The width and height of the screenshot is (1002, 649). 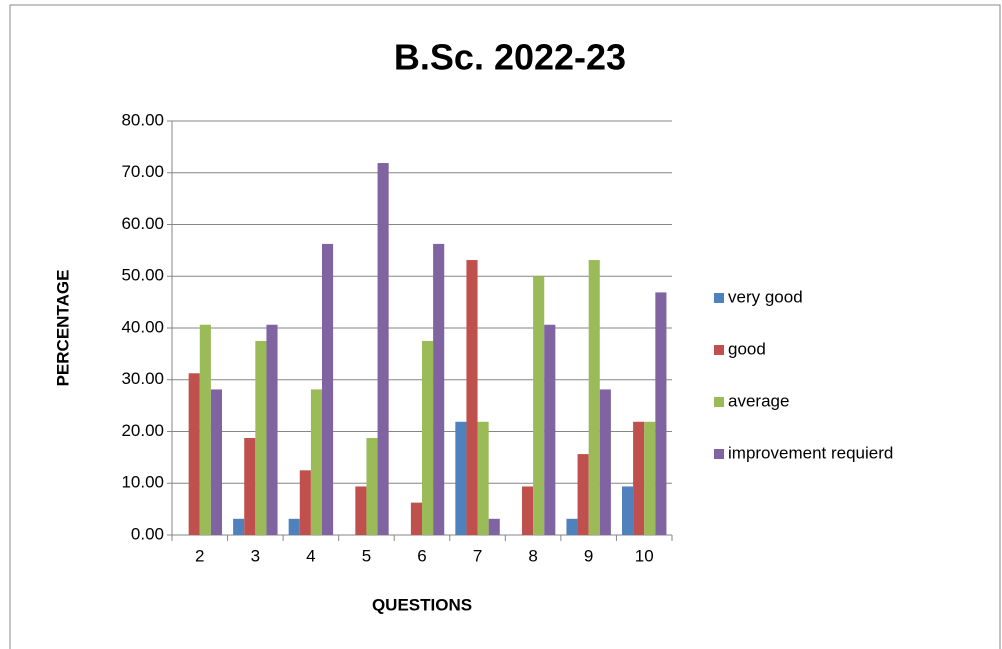 What do you see at coordinates (142, 482) in the screenshot?
I see `y-tick-label: 10.00` at bounding box center [142, 482].